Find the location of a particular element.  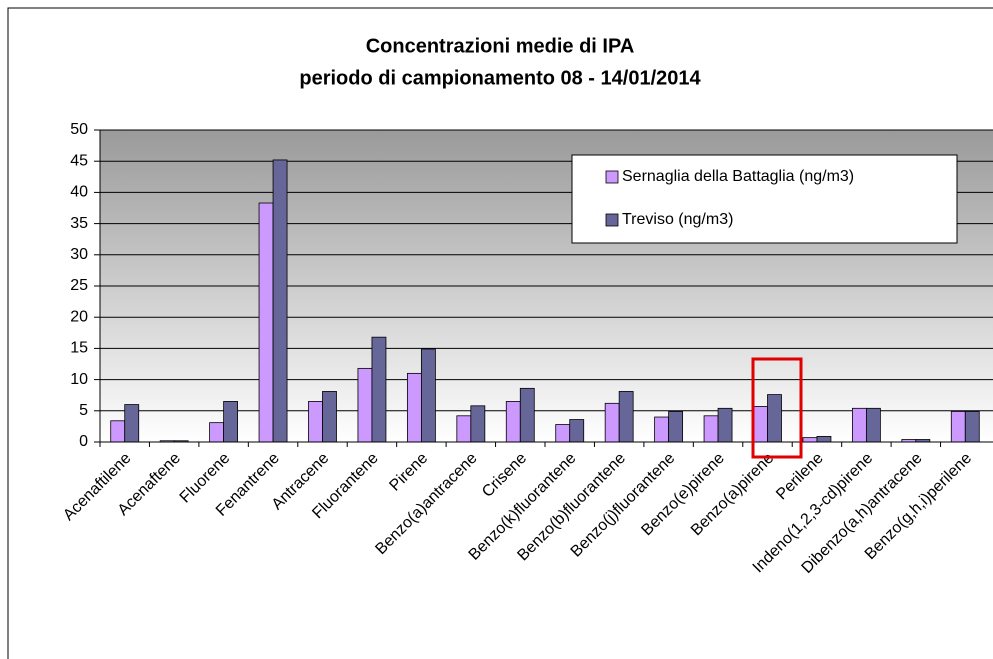

chart-title: Concentrazioni medie di IPA is located at coordinates (500, 46).